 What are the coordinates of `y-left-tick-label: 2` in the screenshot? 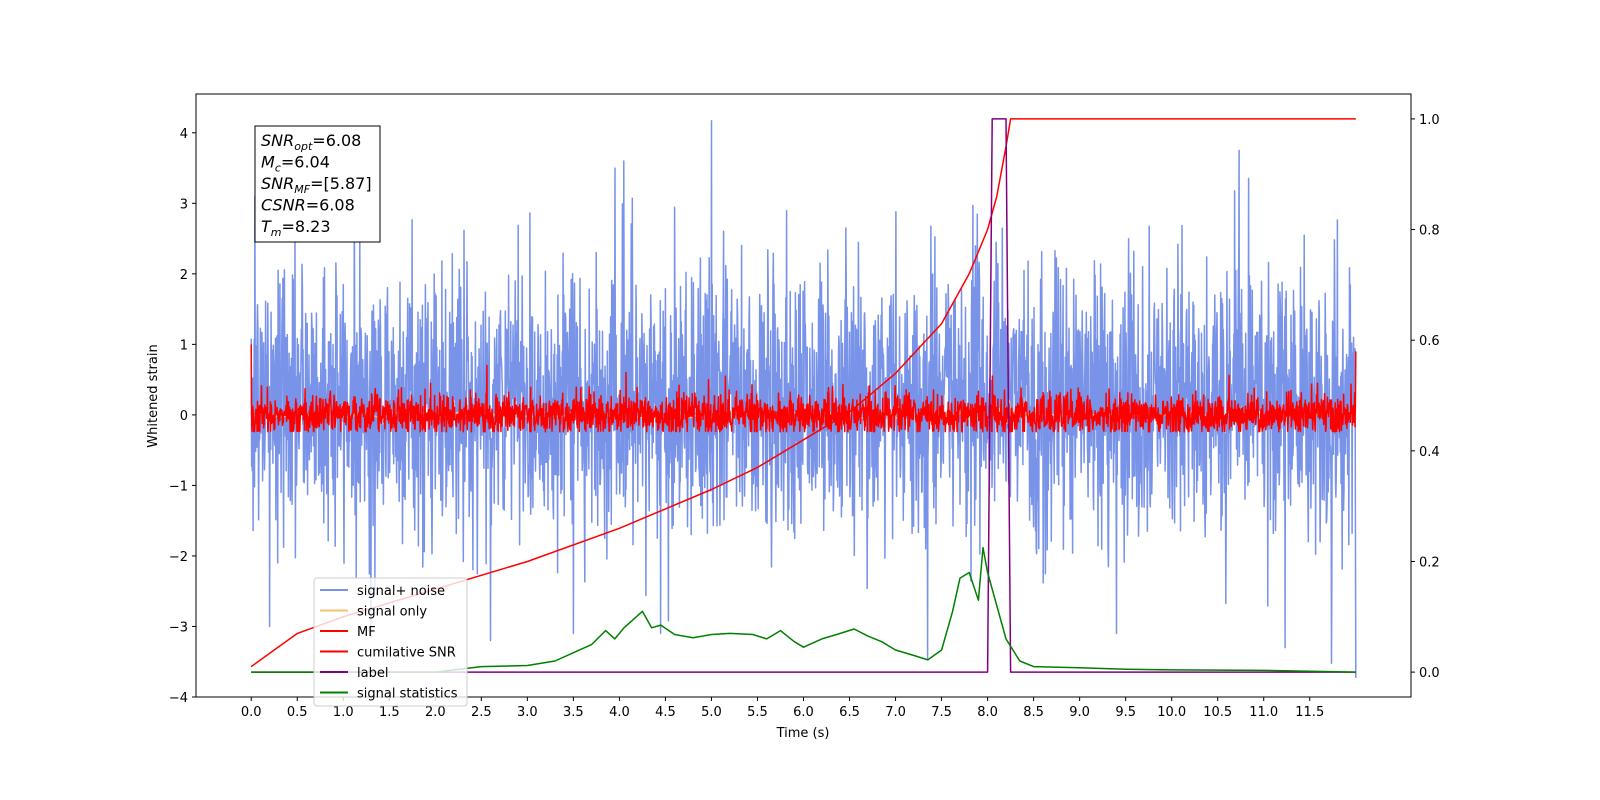 It's located at (184, 275).